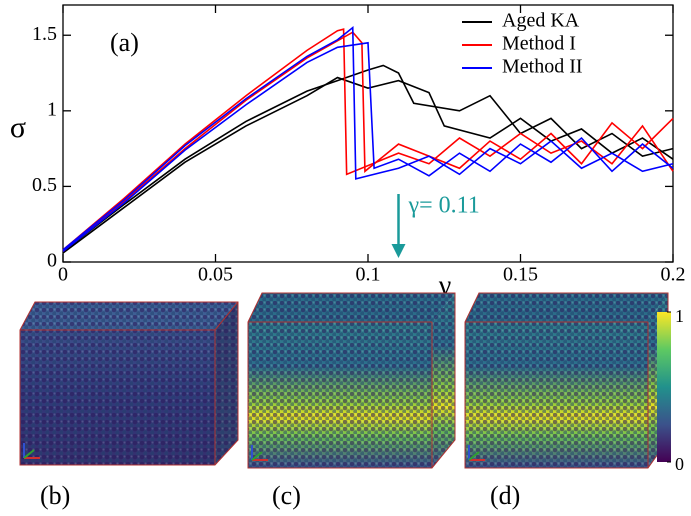  What do you see at coordinates (55, 495) in the screenshot?
I see `panel-label: (b)` at bounding box center [55, 495].